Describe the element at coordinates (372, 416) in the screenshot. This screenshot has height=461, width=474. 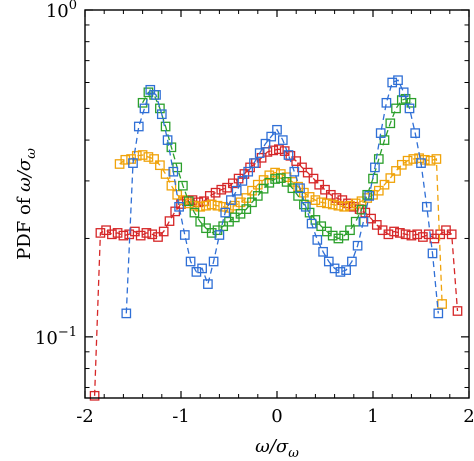
I see `x-tick-label: 1` at that location.